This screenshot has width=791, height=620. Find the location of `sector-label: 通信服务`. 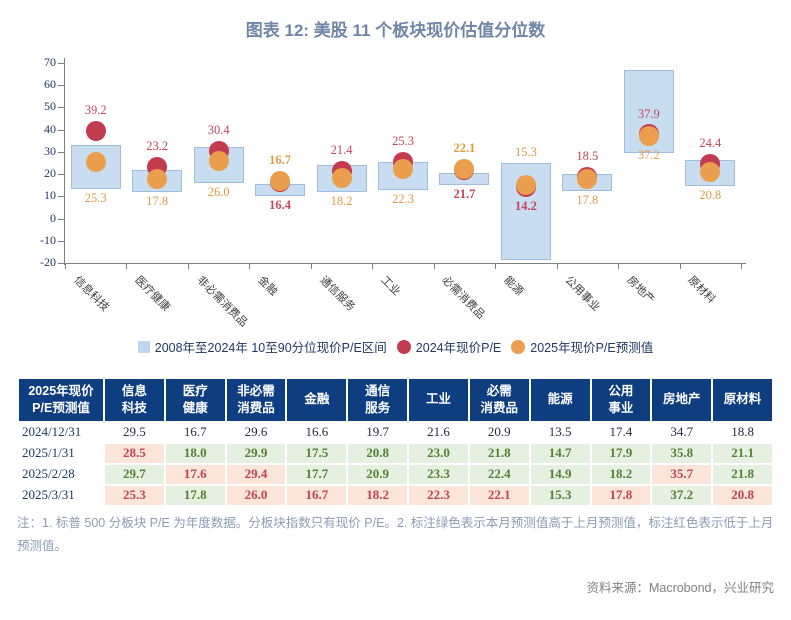

sector-label: 通信服务 is located at coordinates (336, 294).